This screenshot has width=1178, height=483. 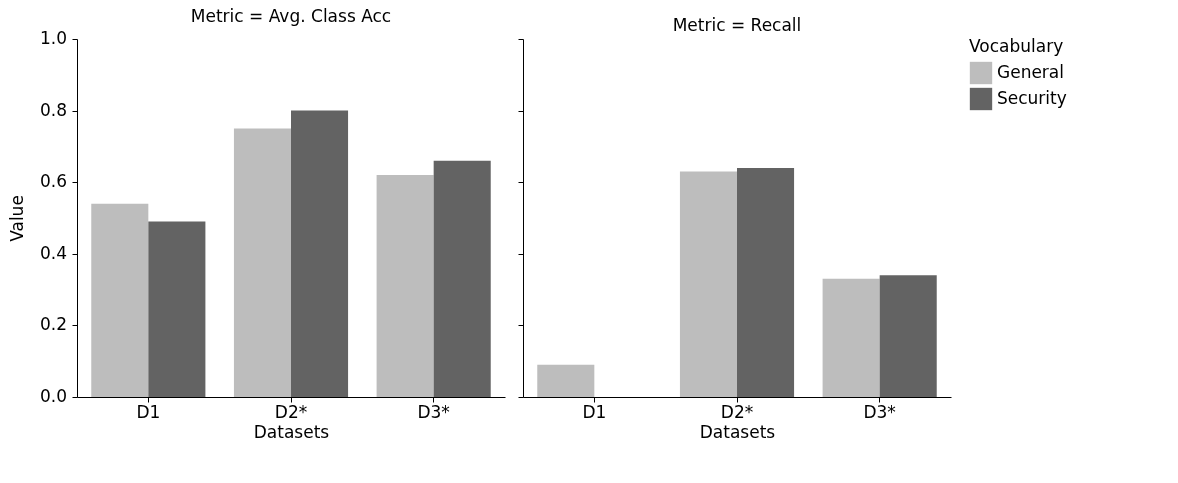 I want to click on chart-title: Metric = Recall, so click(x=737, y=24).